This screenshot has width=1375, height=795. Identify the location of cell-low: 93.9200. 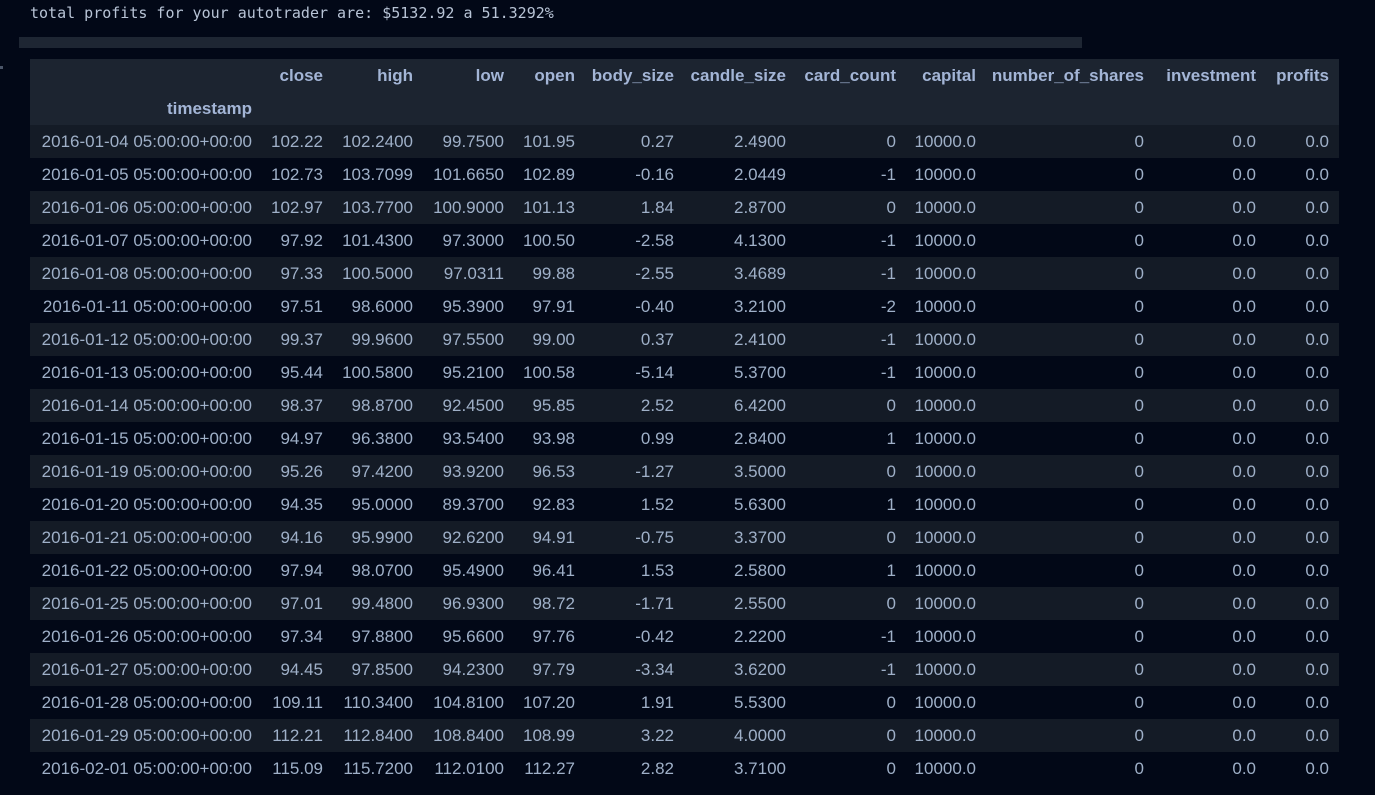
(473, 471).